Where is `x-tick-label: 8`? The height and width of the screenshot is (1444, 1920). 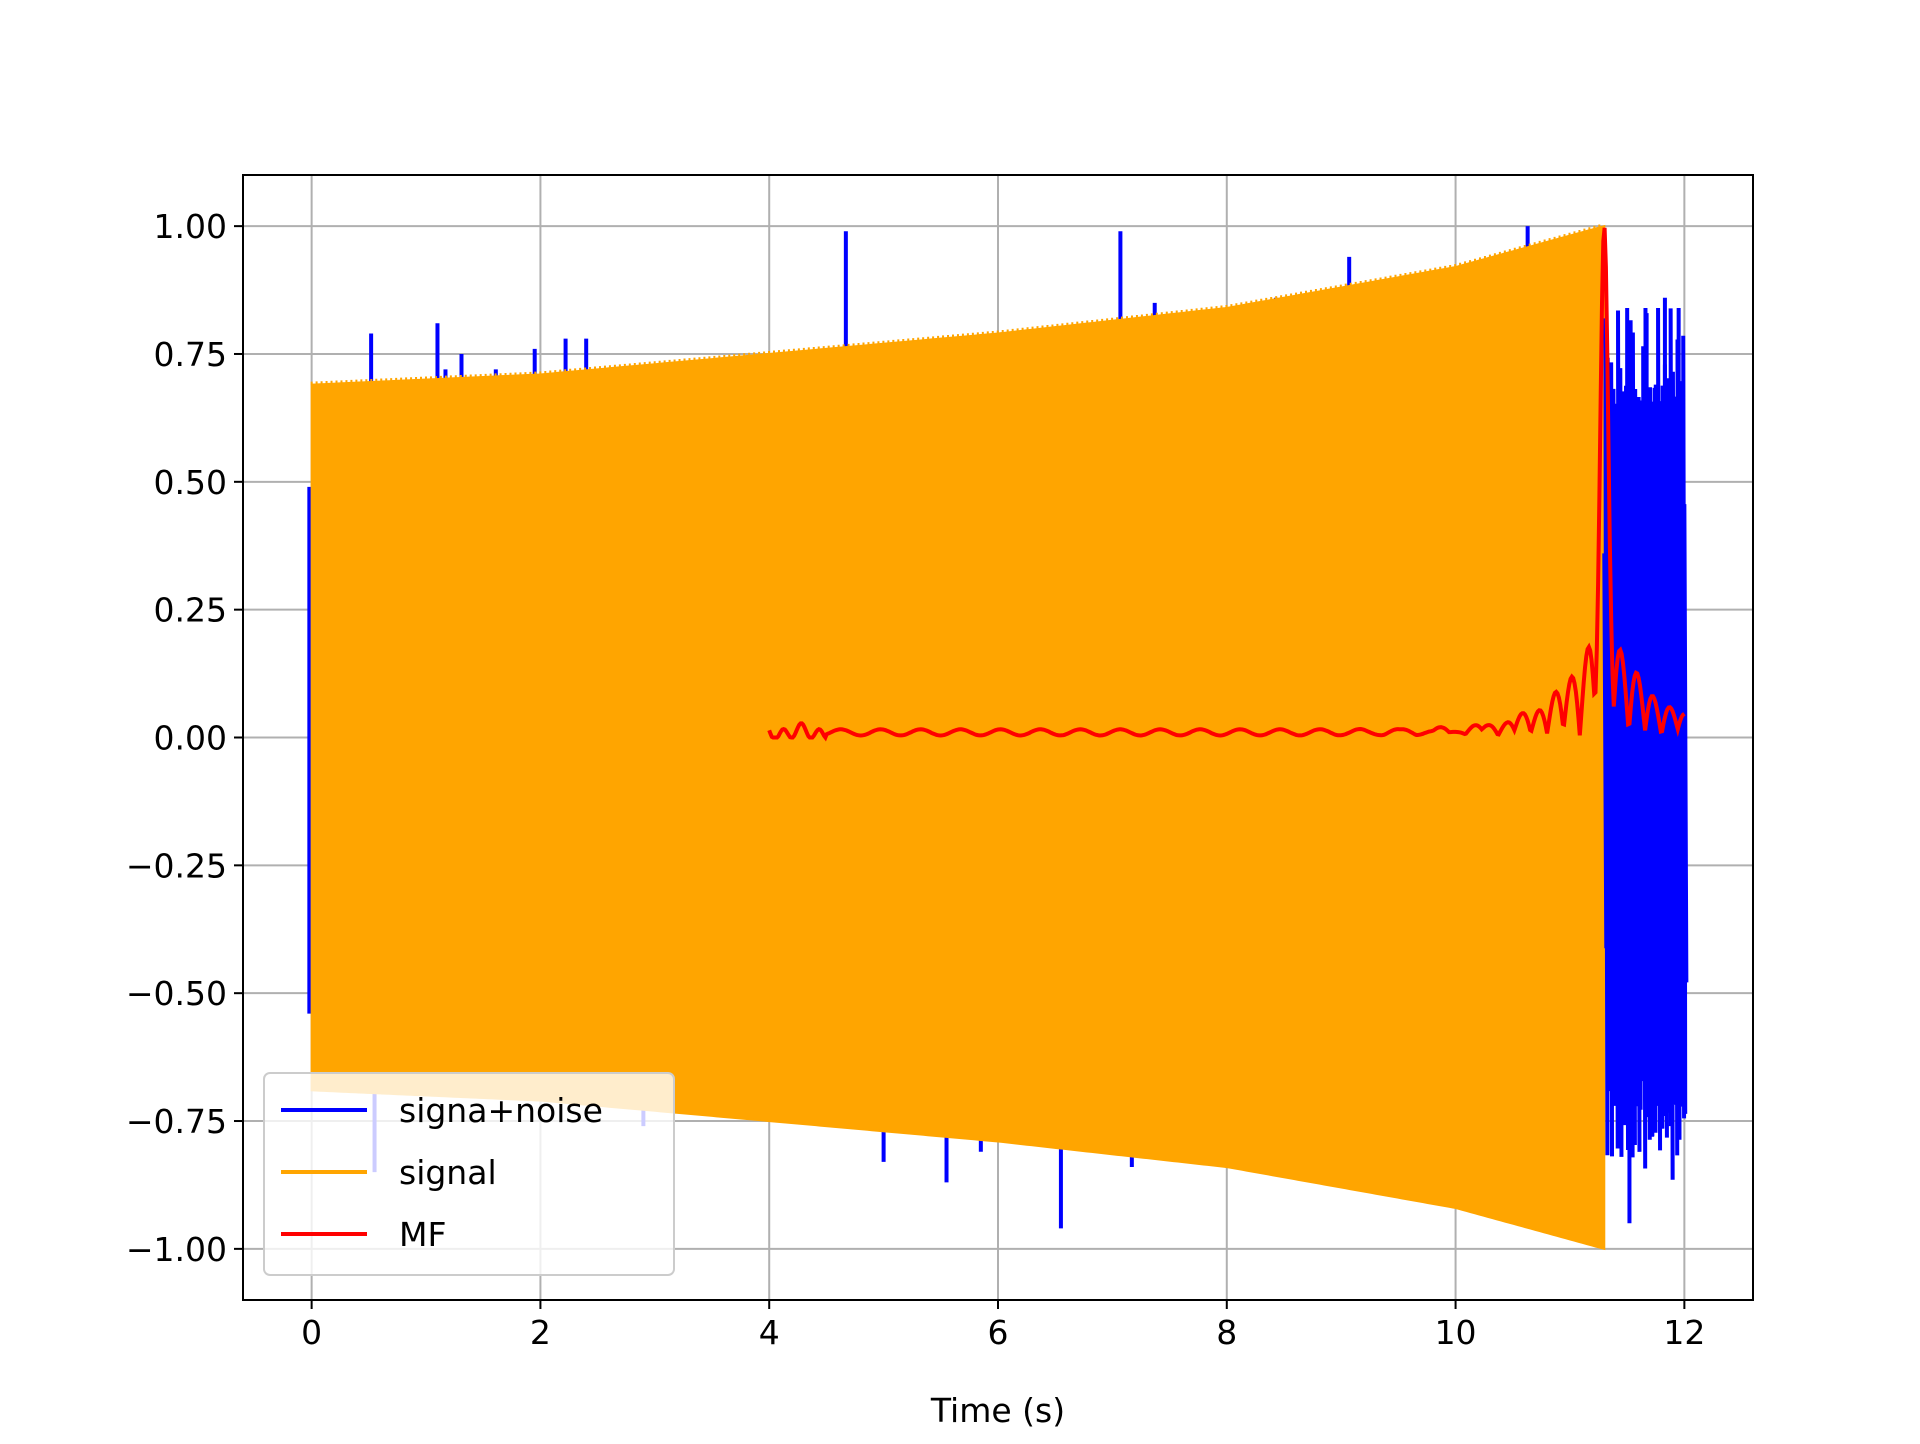 x-tick-label: 8 is located at coordinates (1226, 1332).